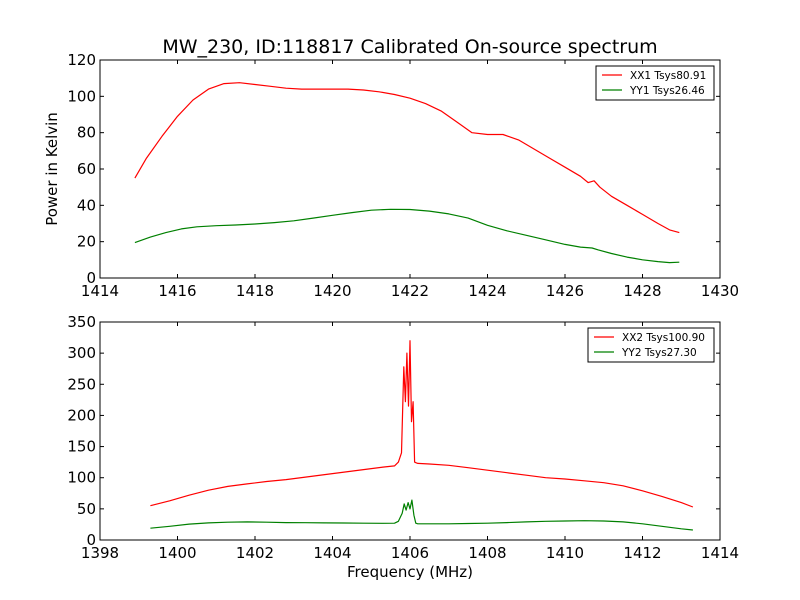 This screenshot has width=800, height=600. I want to click on x-tick-label: 1404, so click(332, 553).